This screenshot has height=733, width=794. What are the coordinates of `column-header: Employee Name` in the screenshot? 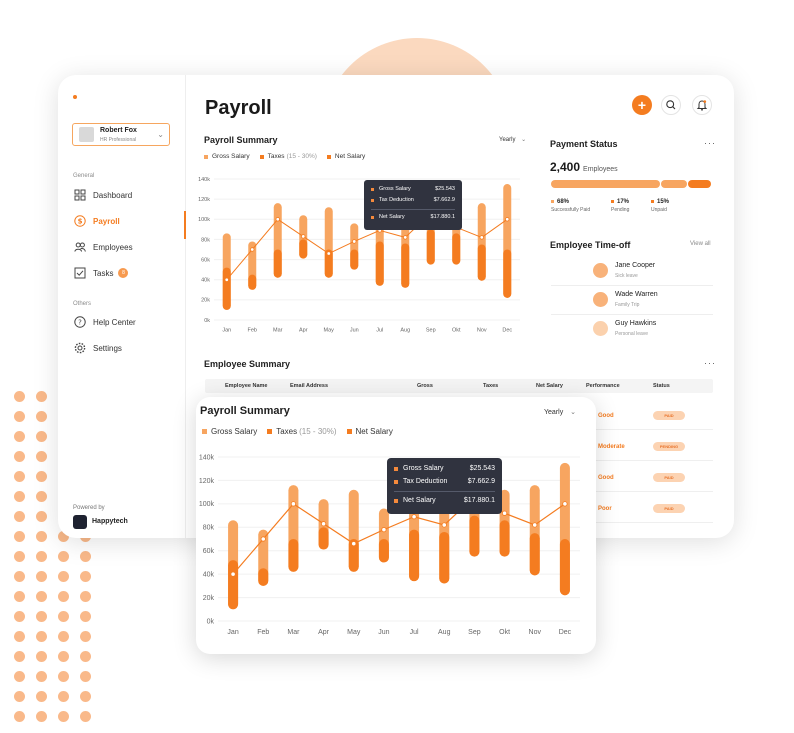 It's located at (246, 386).